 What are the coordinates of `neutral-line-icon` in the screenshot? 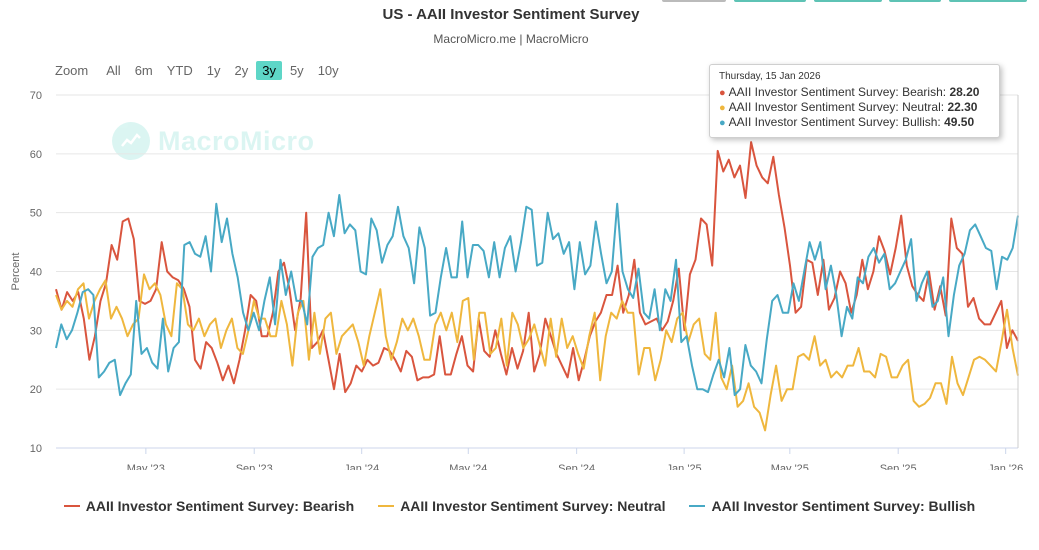 It's located at (386, 506).